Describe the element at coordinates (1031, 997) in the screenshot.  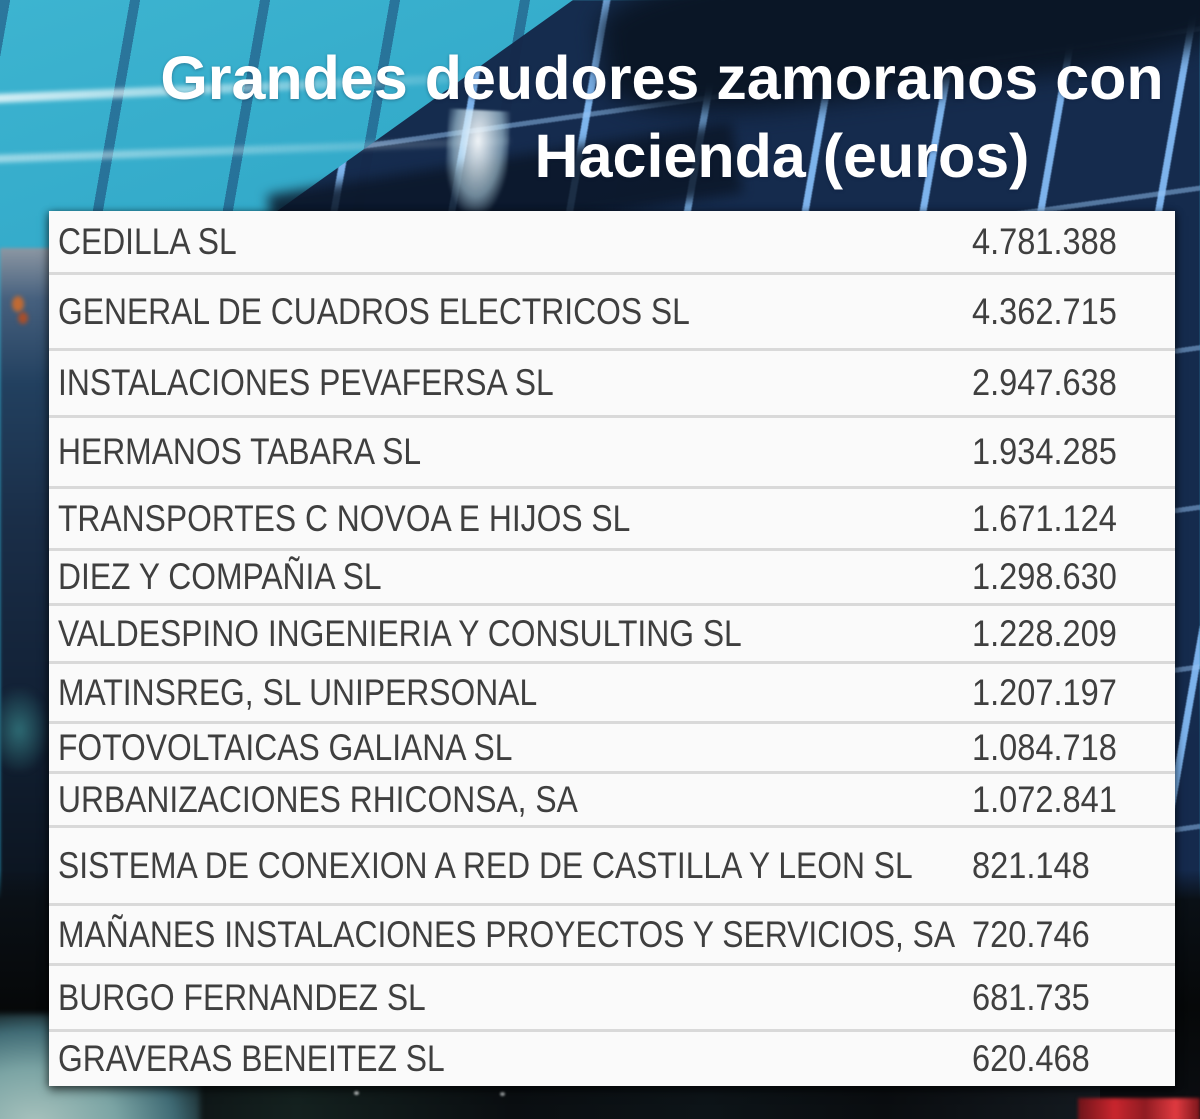
I see `debt-amount-cell: 681.735` at that location.